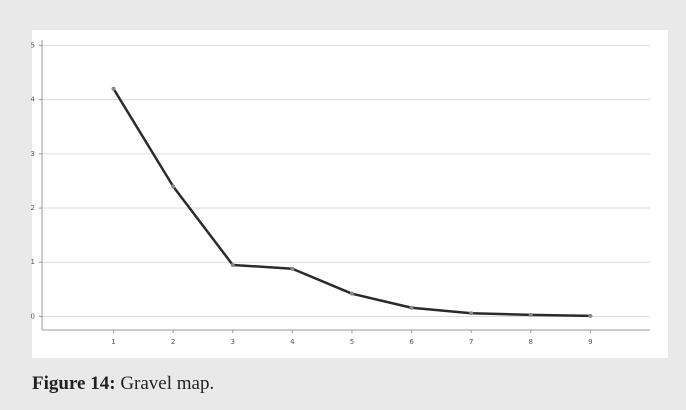 Image resolution: width=686 pixels, height=410 pixels. Describe the element at coordinates (33, 208) in the screenshot. I see `y-tick-label: 2` at that location.